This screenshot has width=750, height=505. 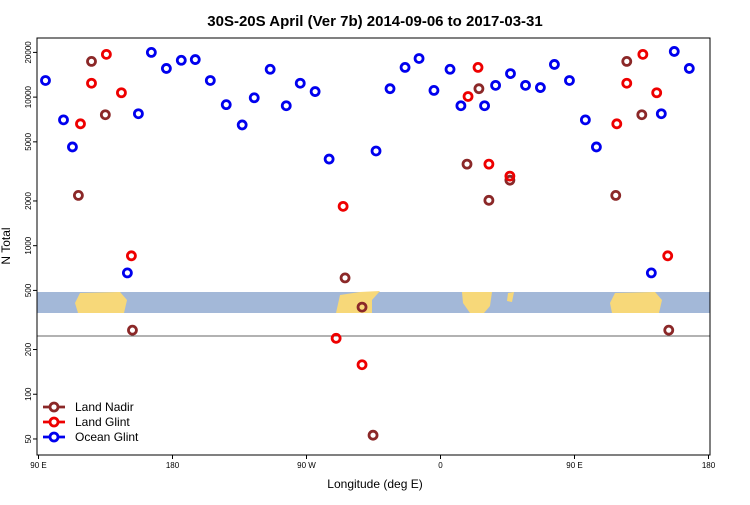 I want to click on y-tick-label: 10000, so click(x=28, y=96).